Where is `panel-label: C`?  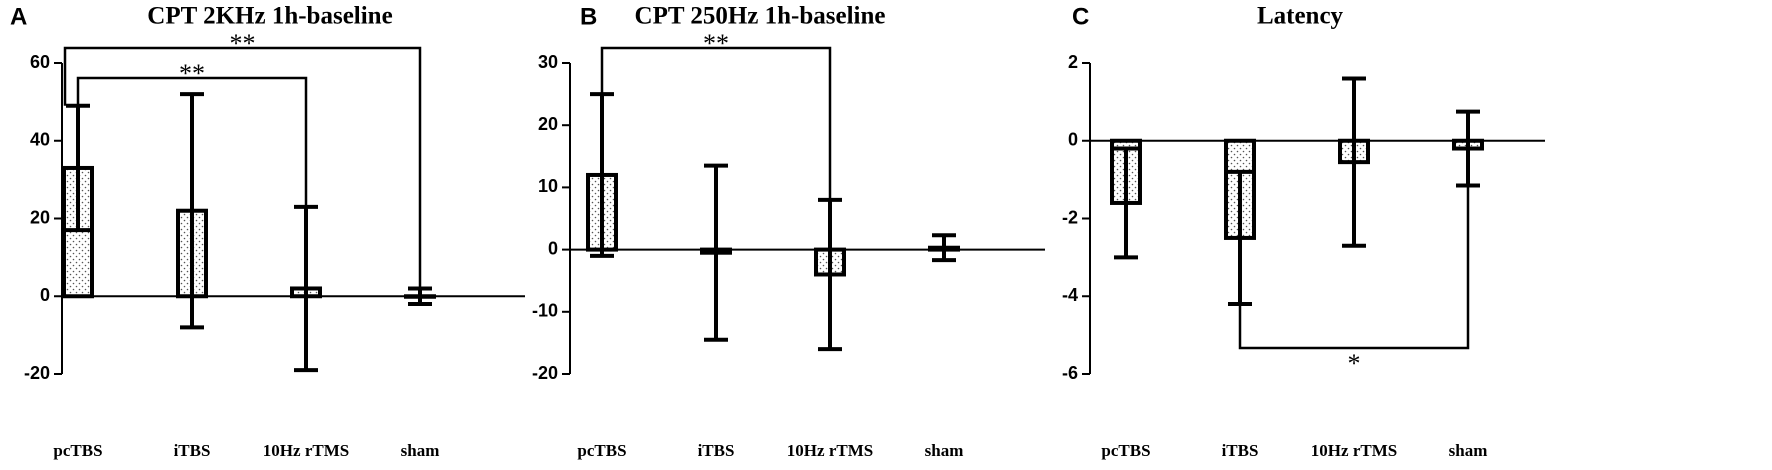
panel-label: C is located at coordinates (1080, 16).